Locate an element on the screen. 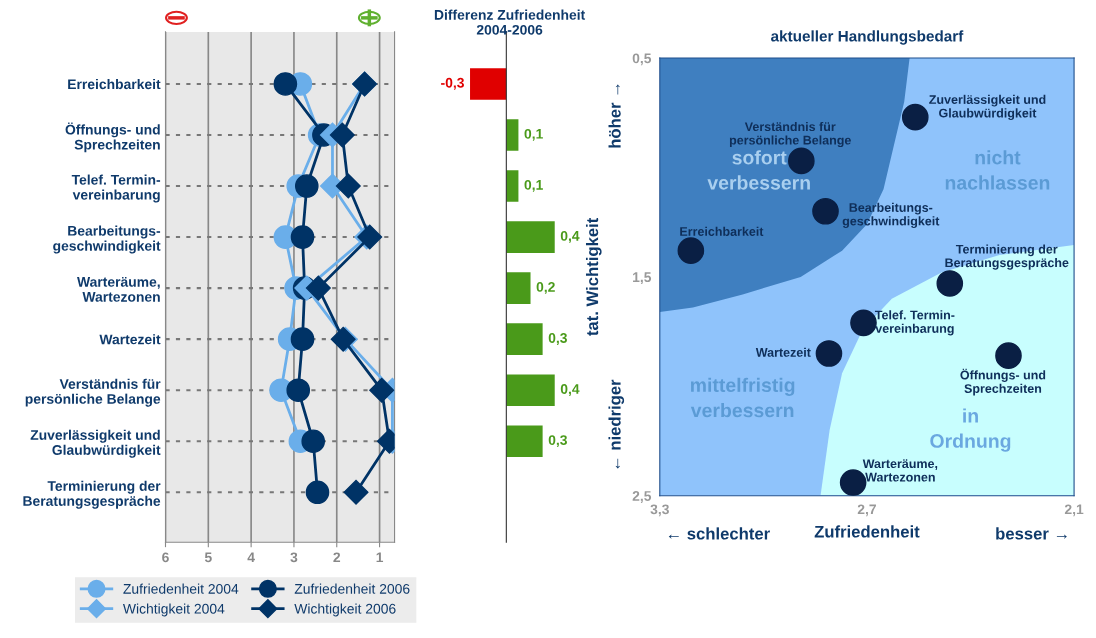 The image size is (1096, 638). annotation: in Ordnung is located at coordinates (970, 430).